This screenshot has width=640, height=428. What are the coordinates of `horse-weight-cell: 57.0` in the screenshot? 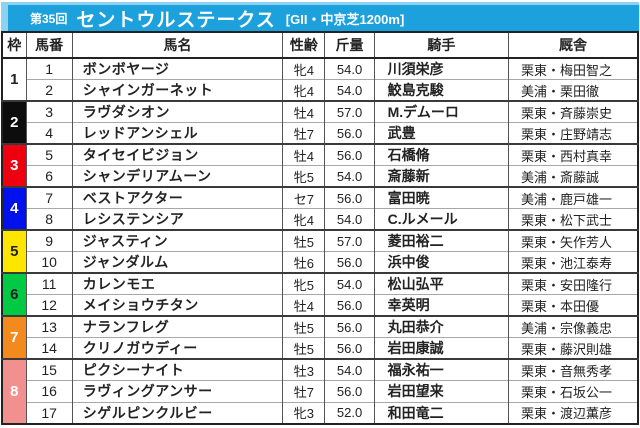 It's located at (349, 111).